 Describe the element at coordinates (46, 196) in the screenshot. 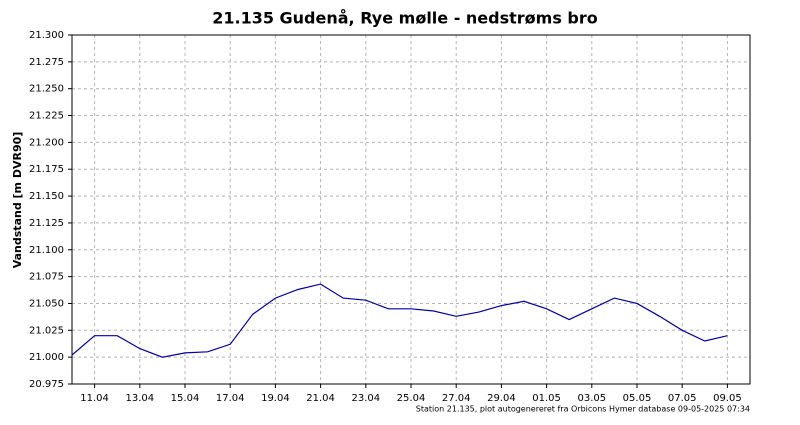

I see `y-tick-label: 21.150` at that location.